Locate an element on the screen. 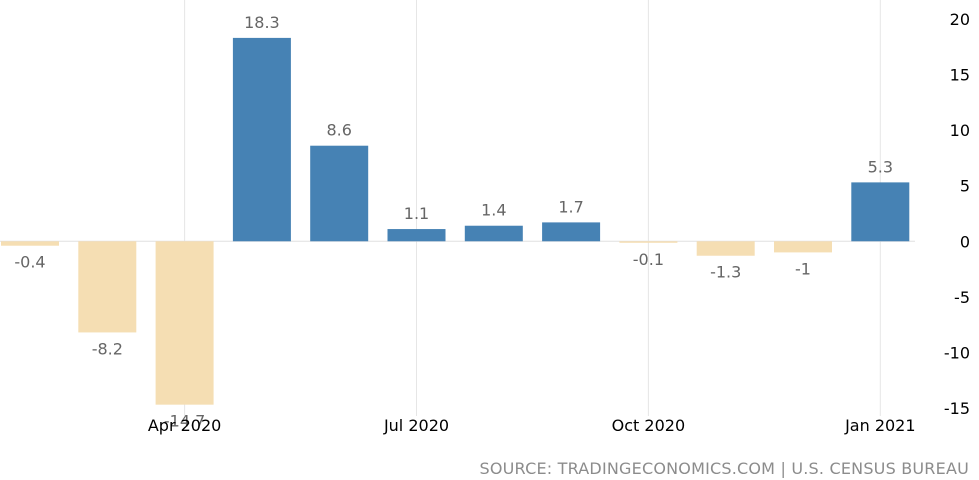 This screenshot has height=480, width=979. y-tick-label: -10 is located at coordinates (957, 352).